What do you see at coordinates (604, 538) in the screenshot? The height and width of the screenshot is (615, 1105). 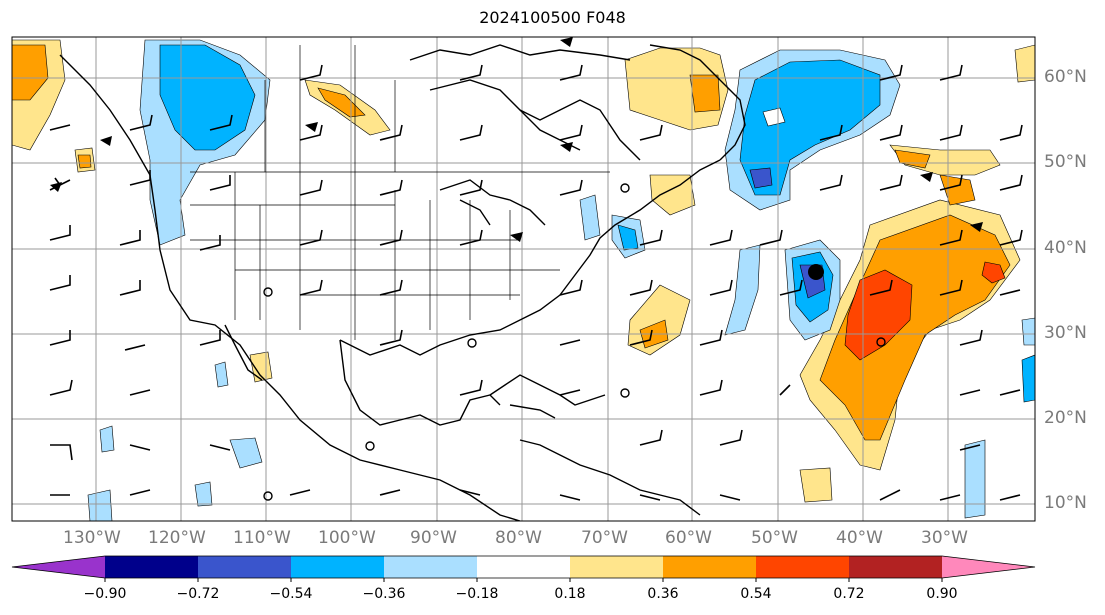 I see `lon-label-70w: 70°W` at bounding box center [604, 538].